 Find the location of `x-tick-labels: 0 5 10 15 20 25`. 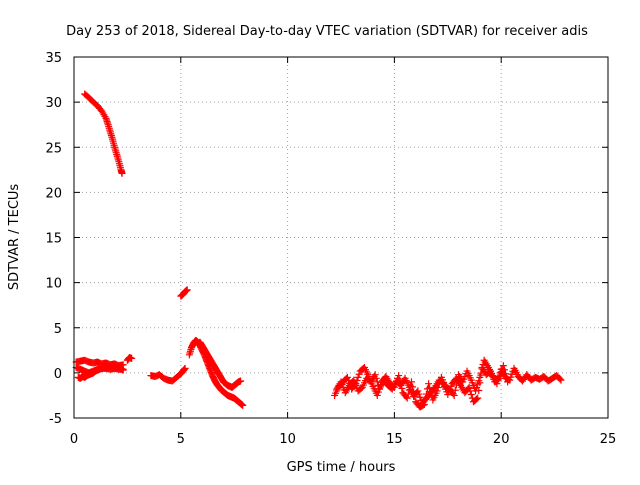

x-tick-labels: 0 5 10 15 20 25 is located at coordinates (343, 439).